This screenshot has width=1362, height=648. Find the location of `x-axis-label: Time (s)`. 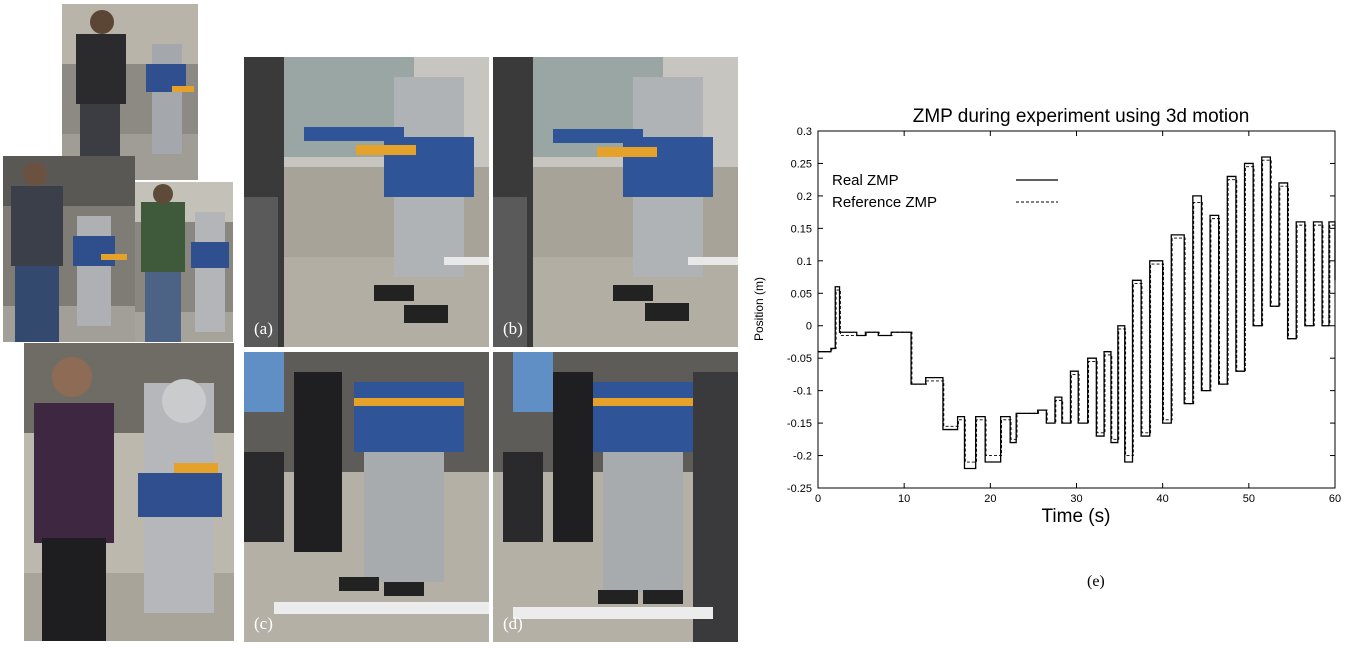

x-axis-label: Time (s) is located at coordinates (1076, 516).